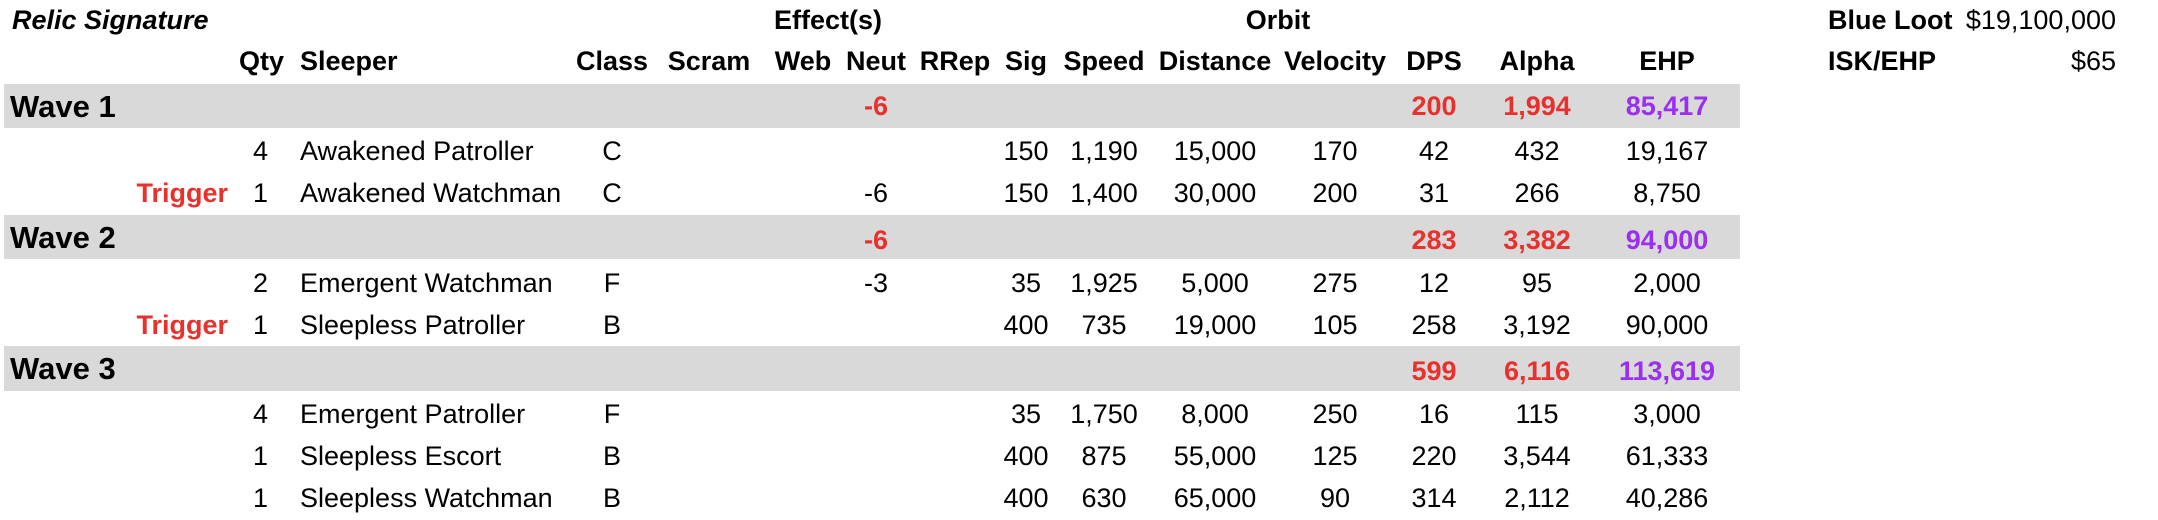  I want to click on wave-1-alpha: 1,994, so click(1537, 106).